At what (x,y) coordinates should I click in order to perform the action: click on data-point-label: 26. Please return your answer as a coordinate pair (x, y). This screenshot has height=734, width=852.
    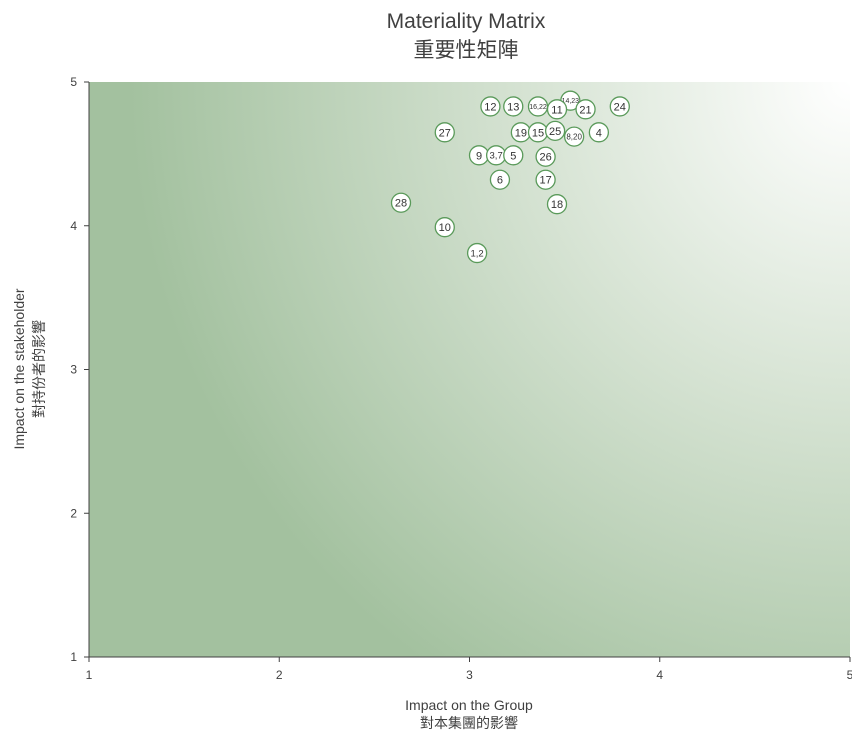
    Looking at the image, I should click on (545, 158).